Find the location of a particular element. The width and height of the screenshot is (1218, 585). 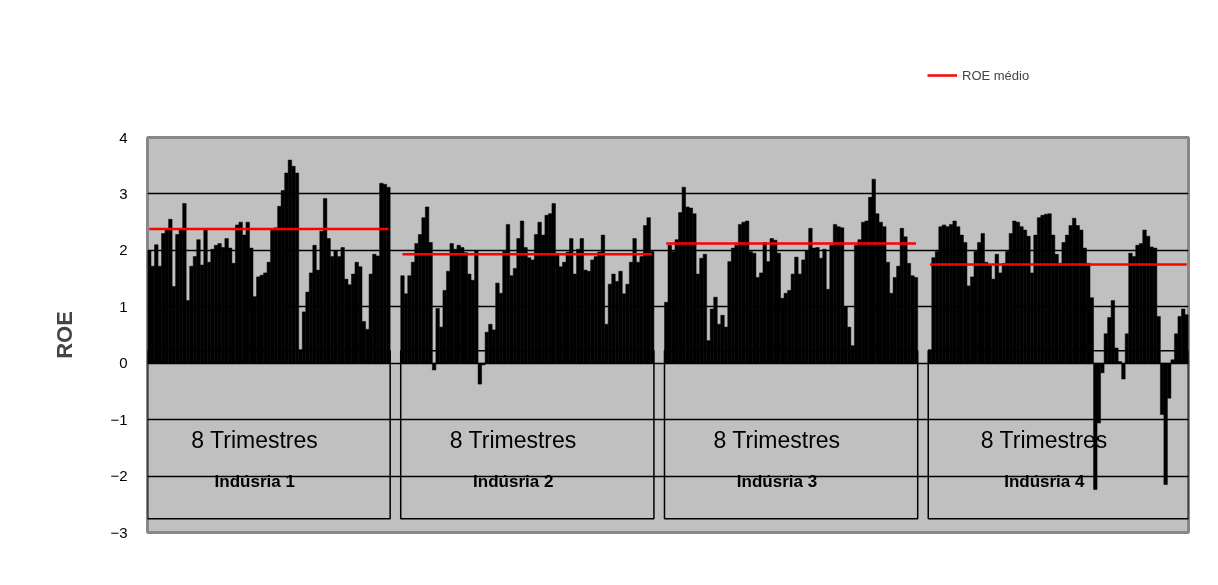

y-tick-label: 0 is located at coordinates (123, 363).